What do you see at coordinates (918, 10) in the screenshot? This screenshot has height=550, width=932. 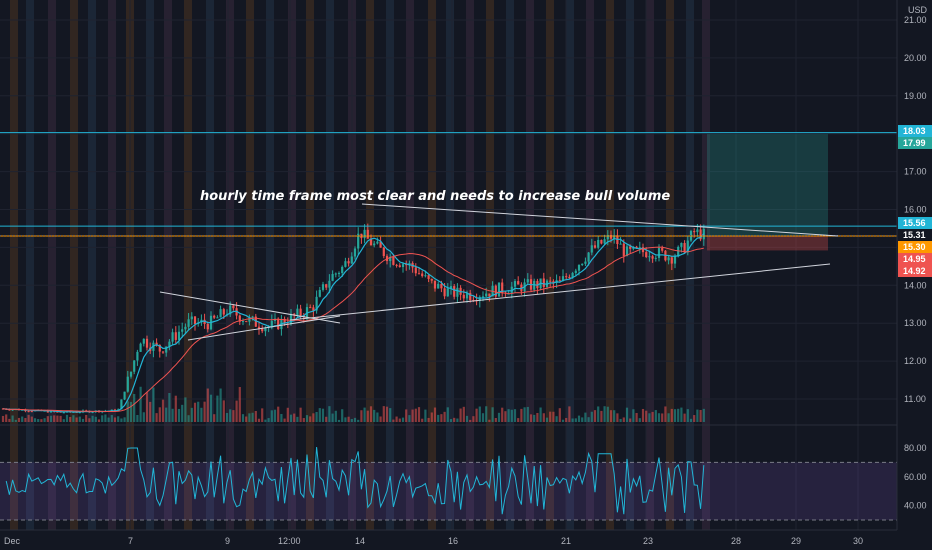 I see `currency-label: USD` at bounding box center [918, 10].